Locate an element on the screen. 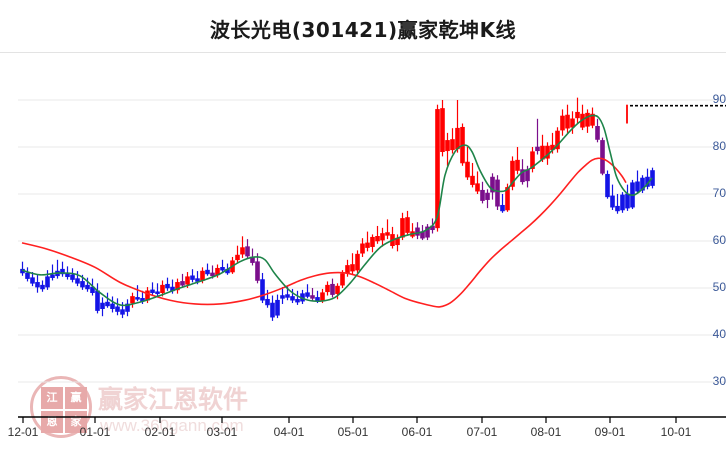 Image resolution: width=726 pixels, height=450 pixels. y-axis-tick-label: 50 is located at coordinates (719, 287).